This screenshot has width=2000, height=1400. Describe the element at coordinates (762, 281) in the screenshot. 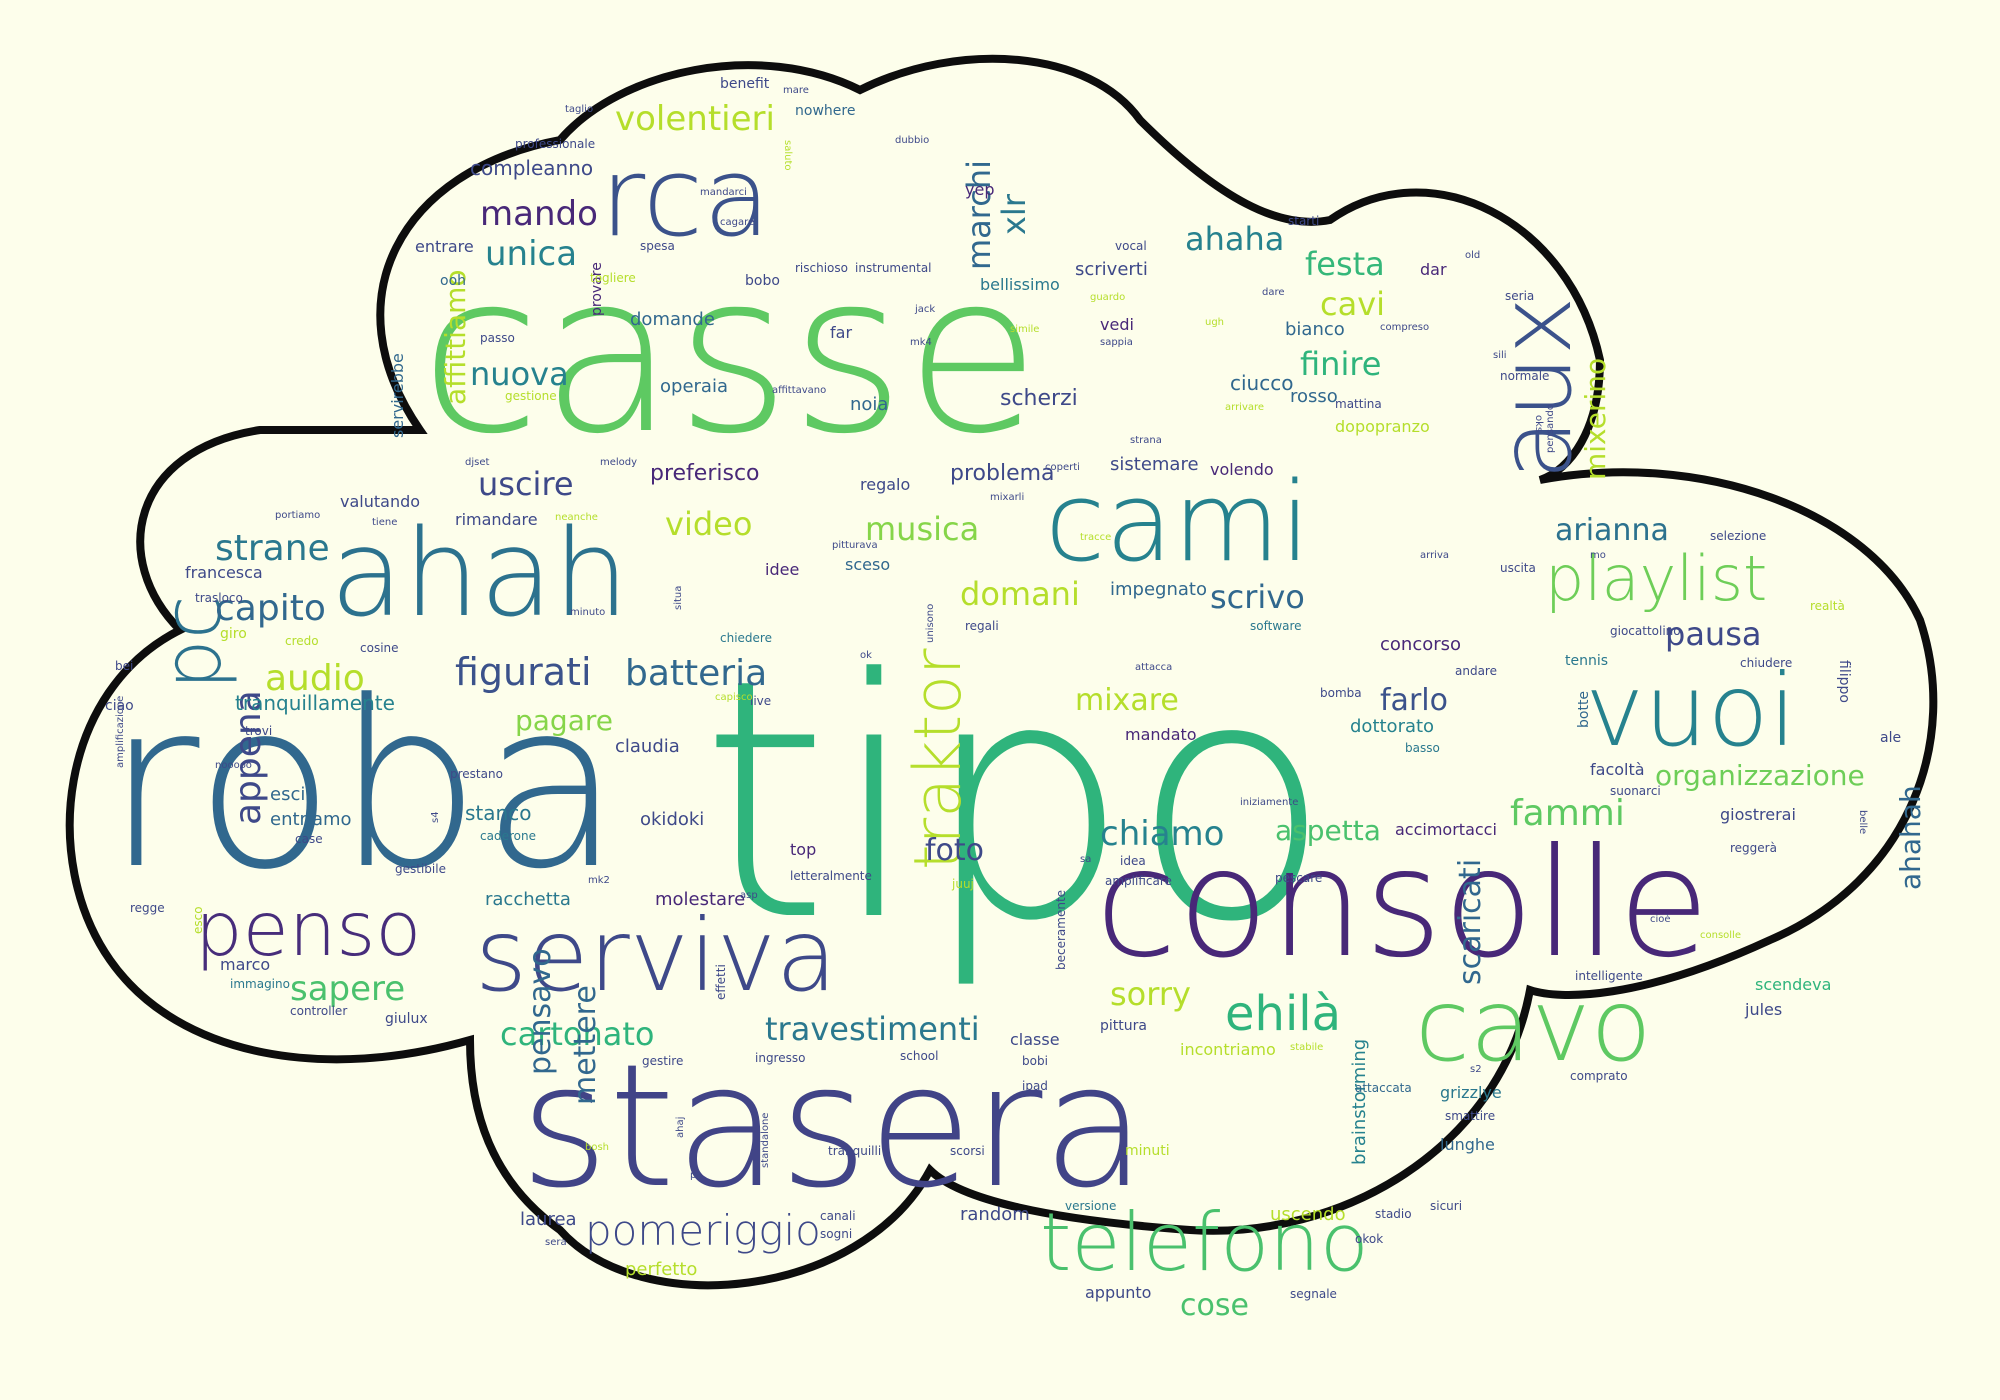

I see `word-bobo: bobo` at that location.